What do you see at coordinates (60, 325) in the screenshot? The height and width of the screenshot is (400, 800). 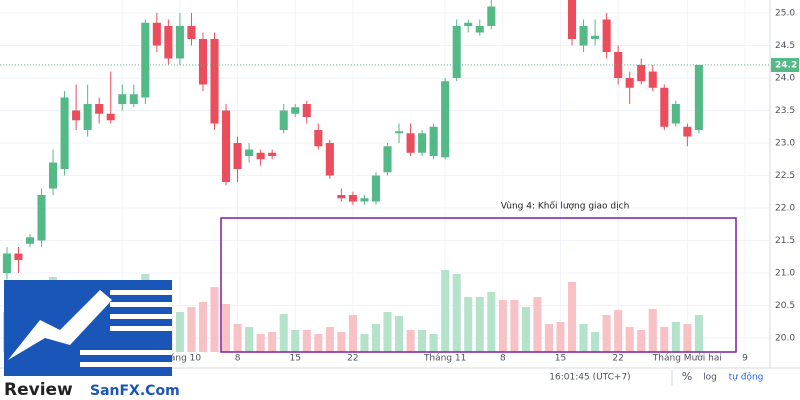 I see `logo-arrow` at bounding box center [60, 325].